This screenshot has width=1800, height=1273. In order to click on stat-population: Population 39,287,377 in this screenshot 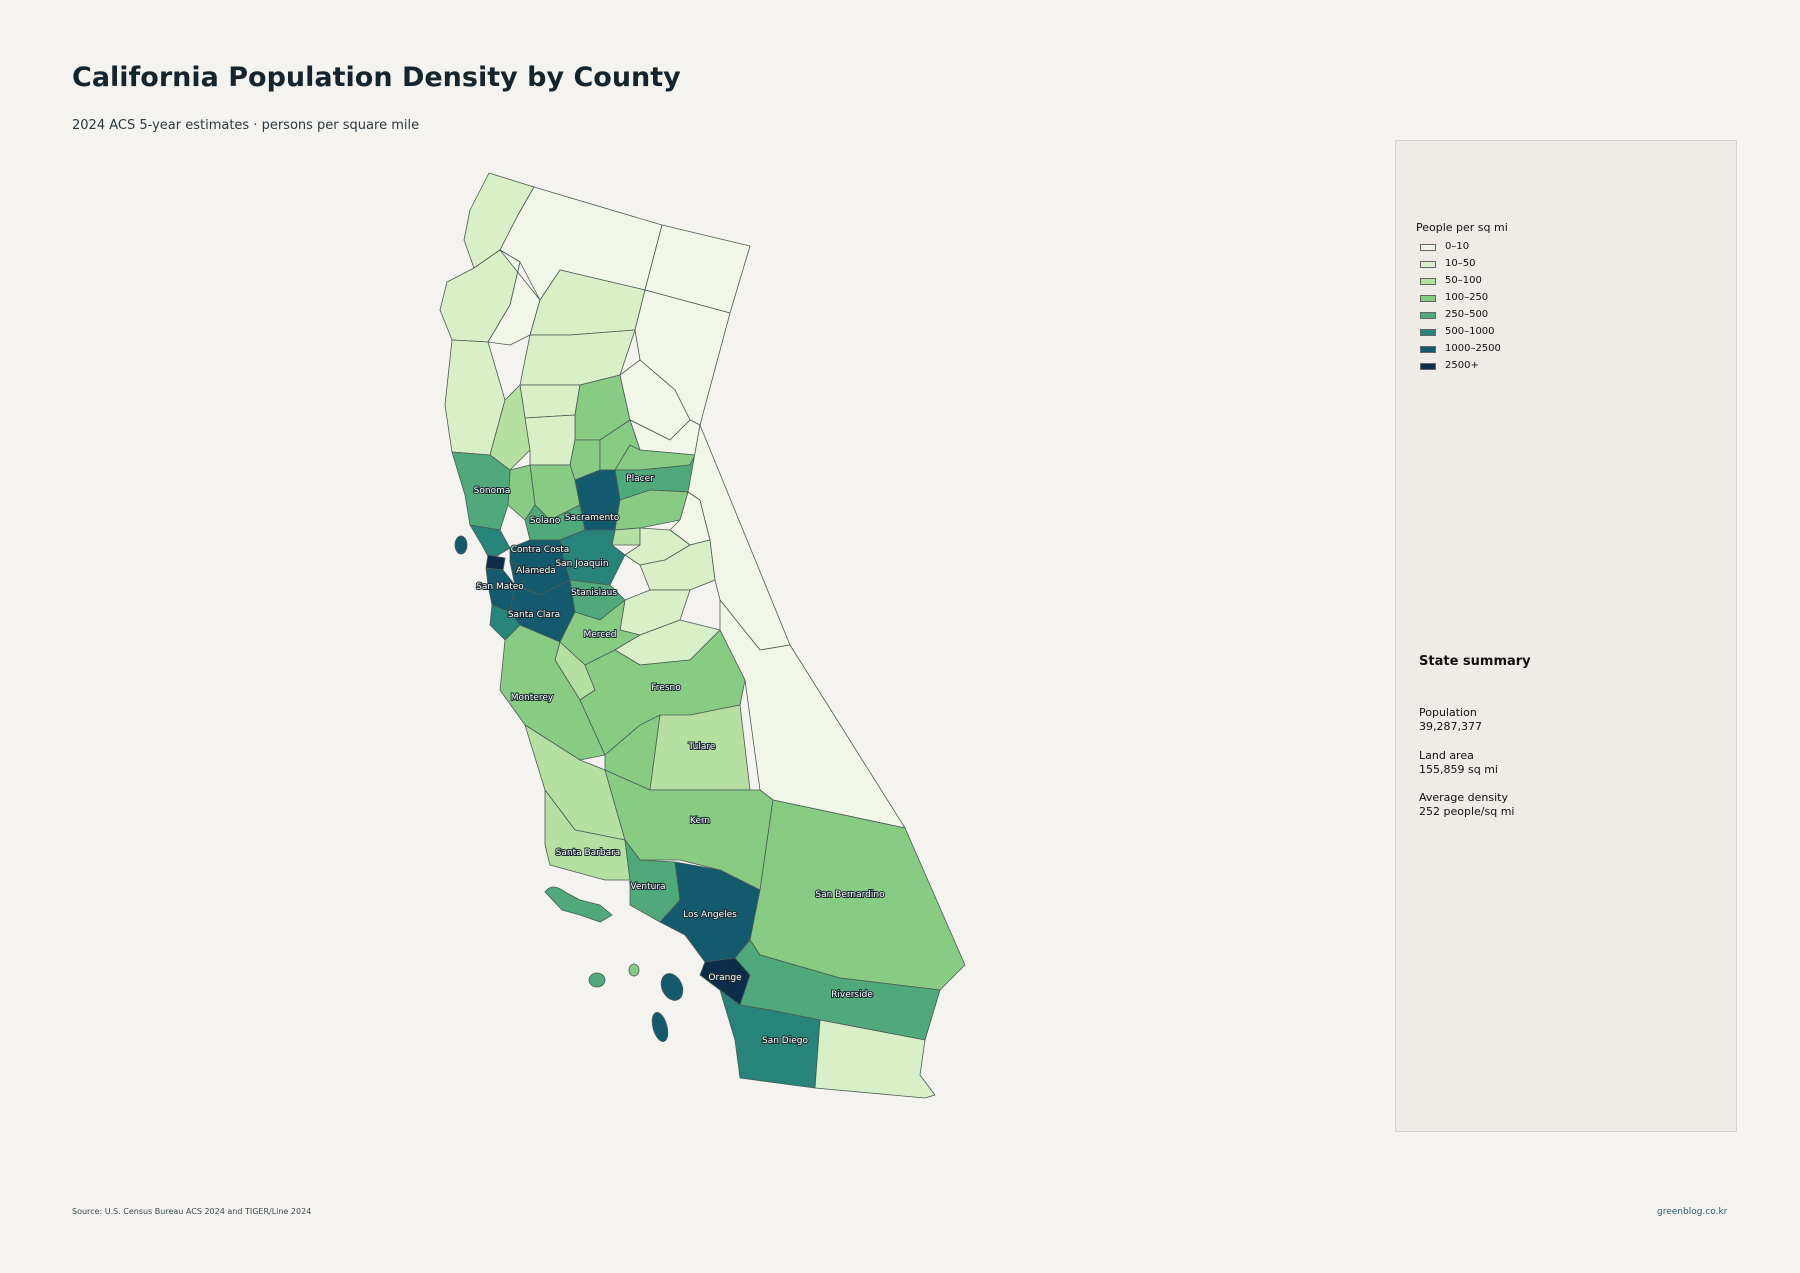, I will do `click(1450, 720)`.